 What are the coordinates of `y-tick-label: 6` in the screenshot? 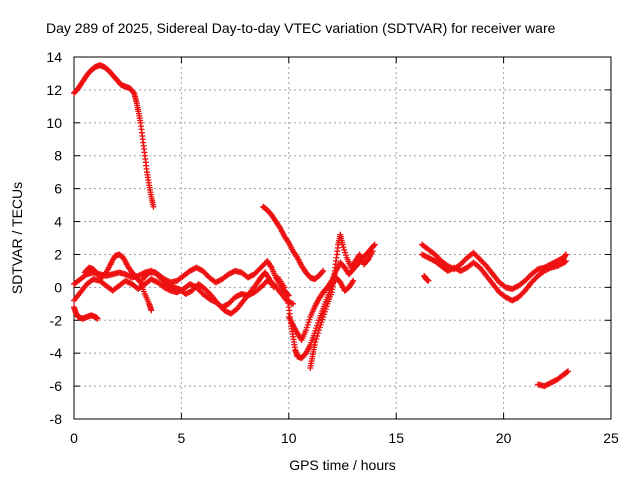 It's located at (58, 189).